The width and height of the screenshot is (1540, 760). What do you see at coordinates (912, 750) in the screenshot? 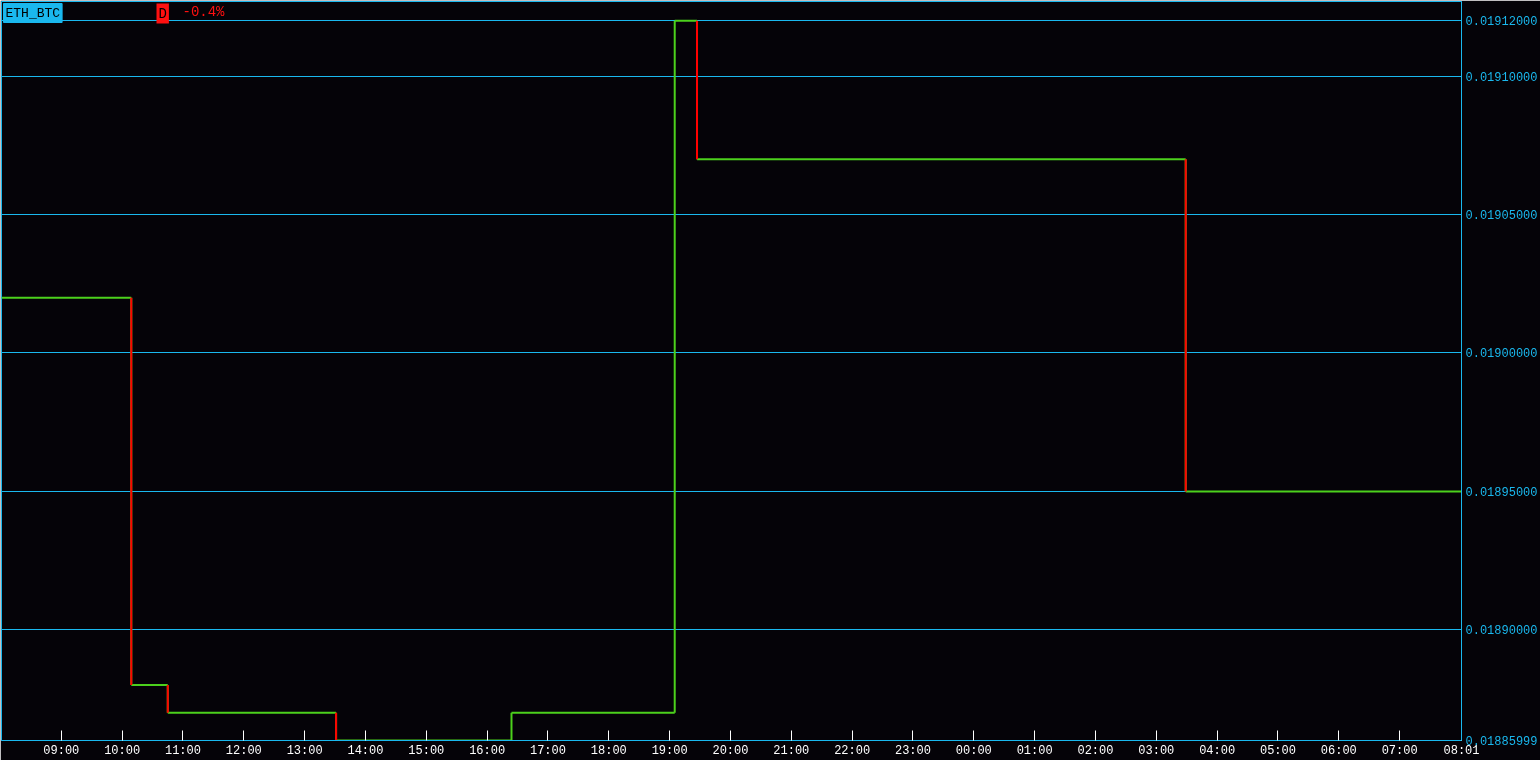
I see `x-tick-label: 23:00` at bounding box center [912, 750].